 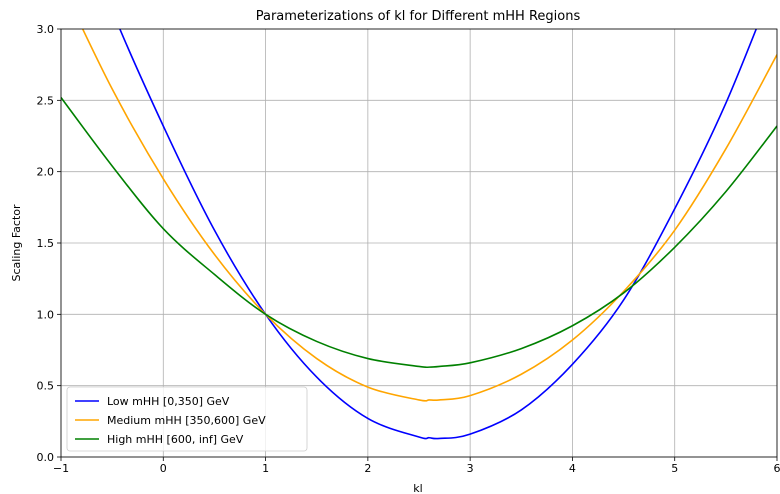 I want to click on x-tick-label: 0, so click(x=163, y=468).